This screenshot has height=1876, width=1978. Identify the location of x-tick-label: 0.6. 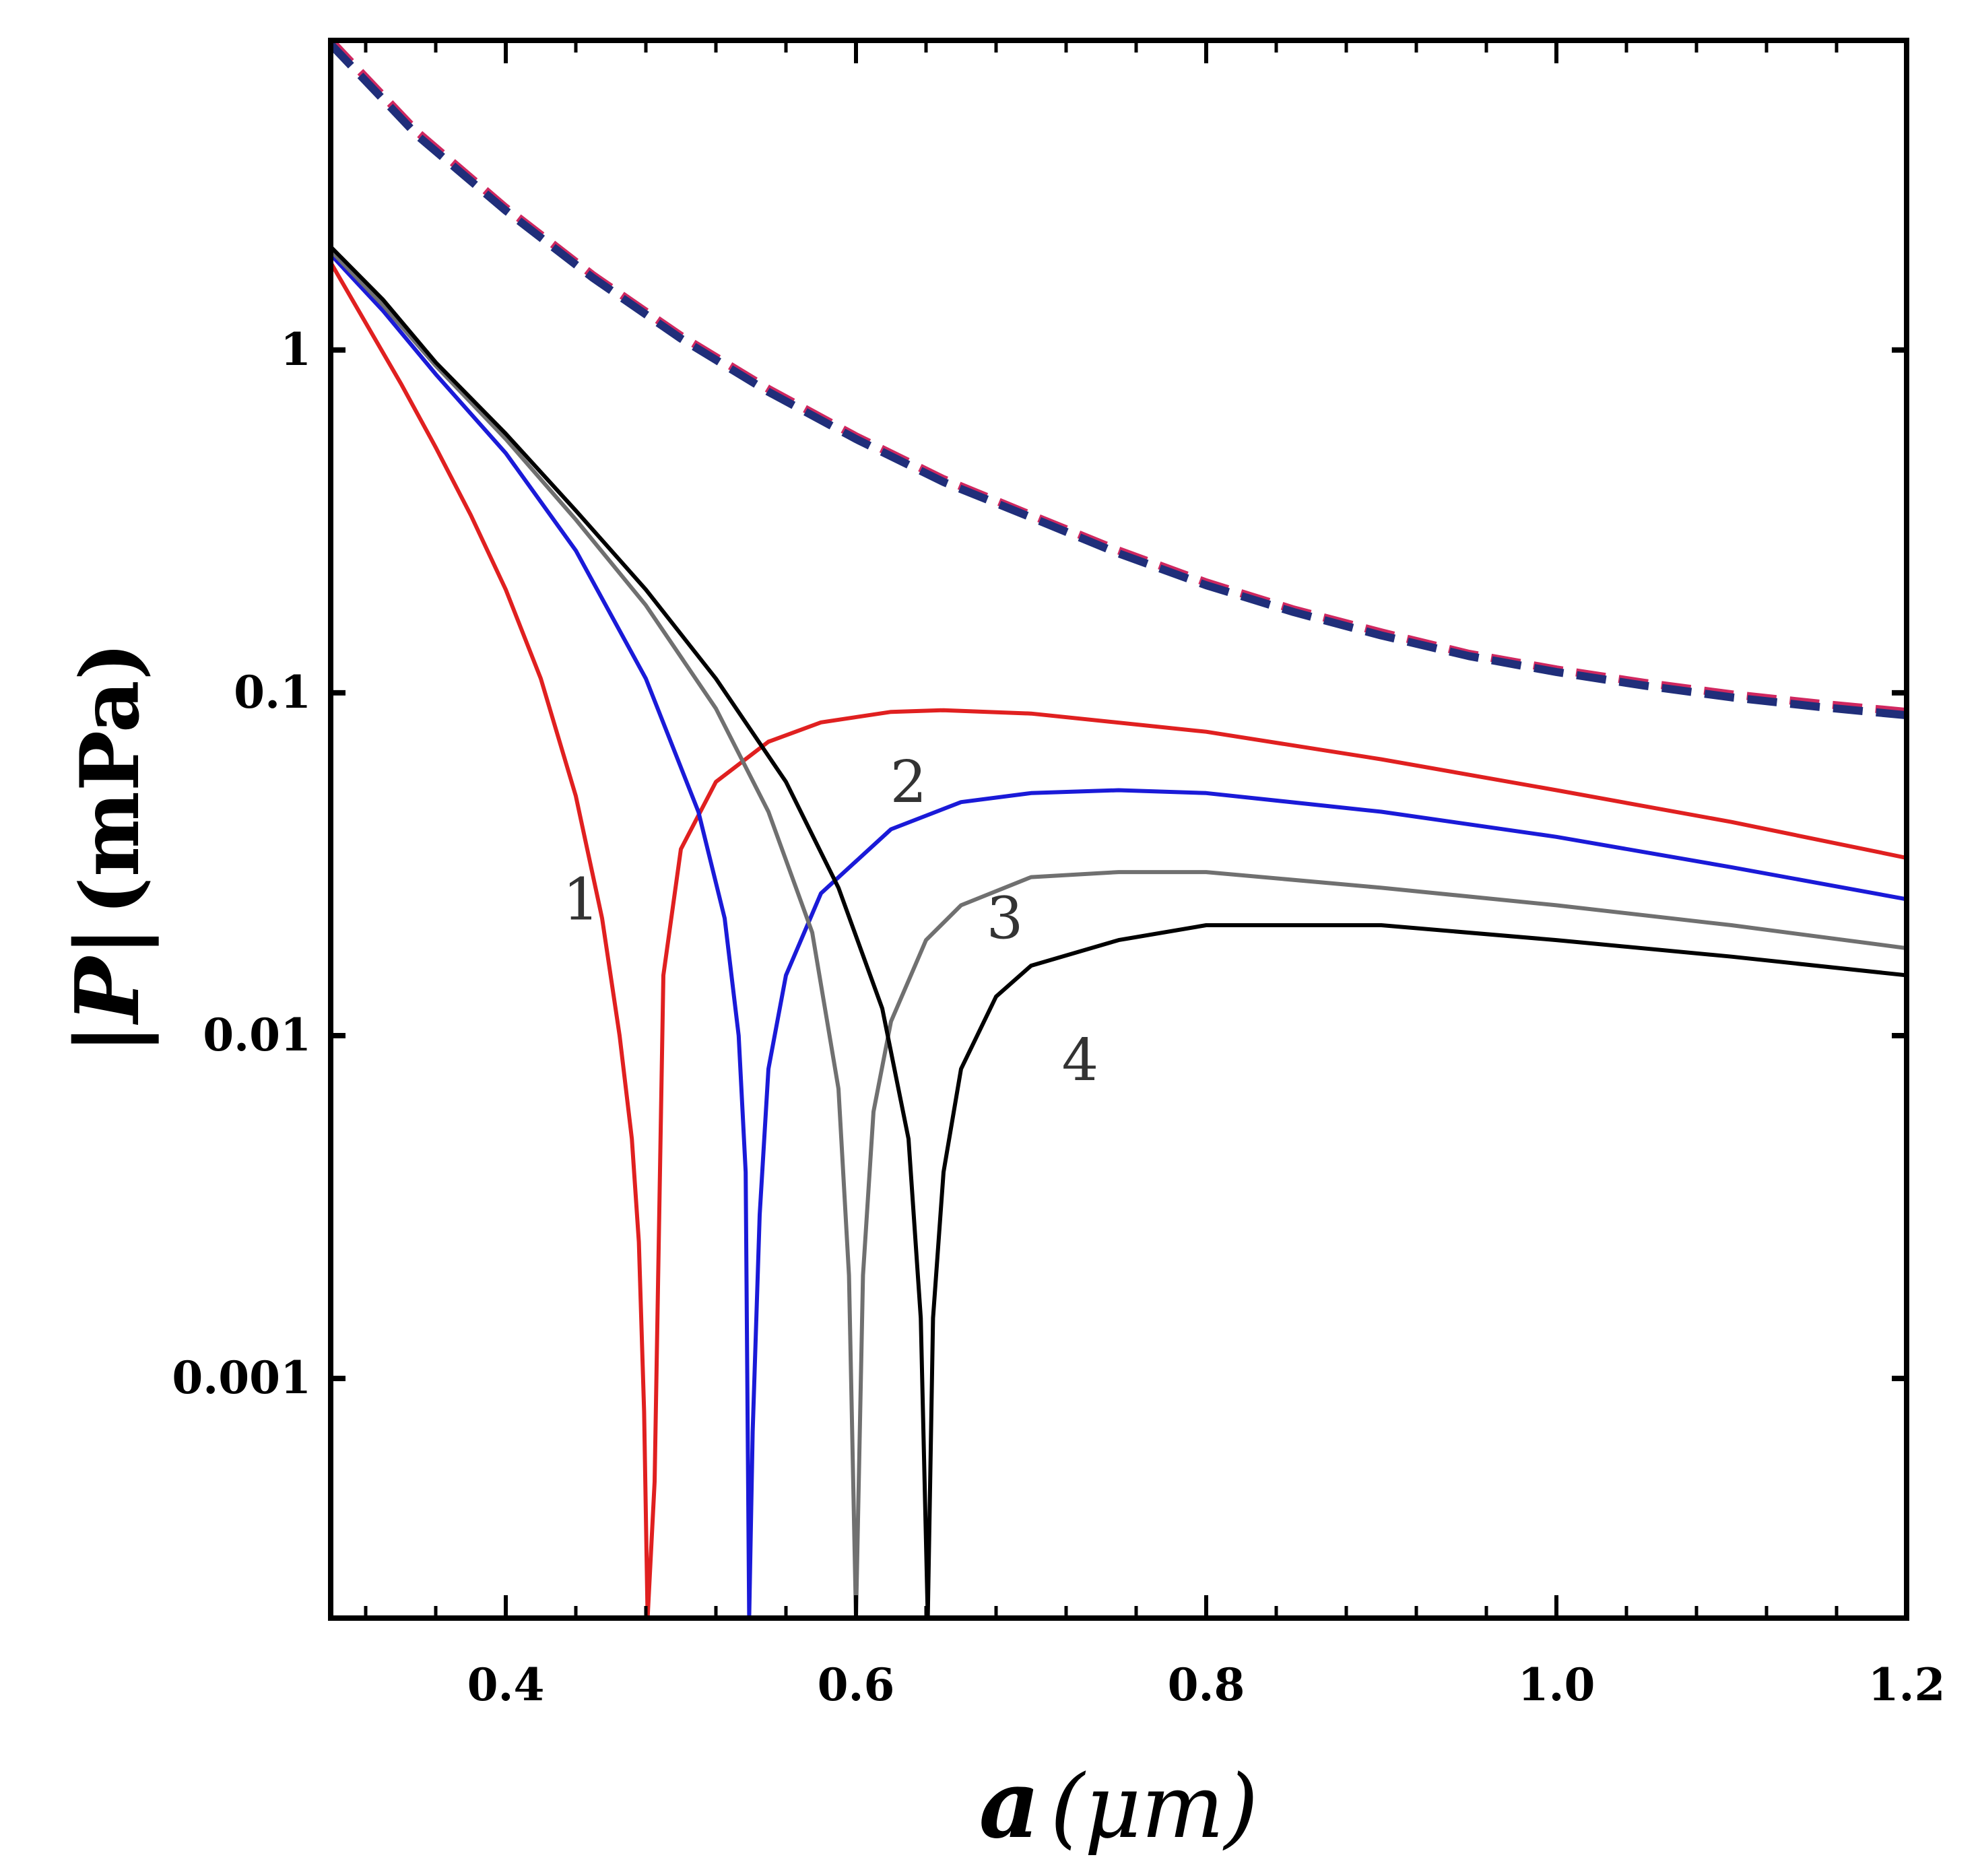
(856, 1685).